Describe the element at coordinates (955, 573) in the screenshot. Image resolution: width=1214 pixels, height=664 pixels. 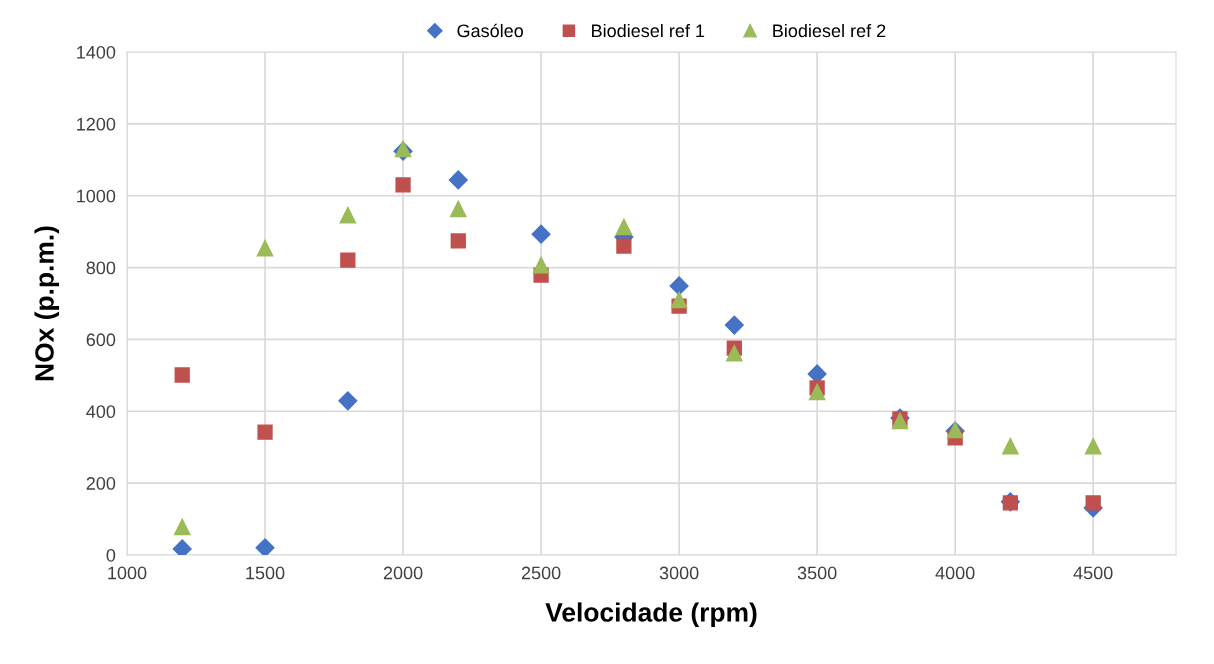
I see `x-tick-label: 4000` at that location.